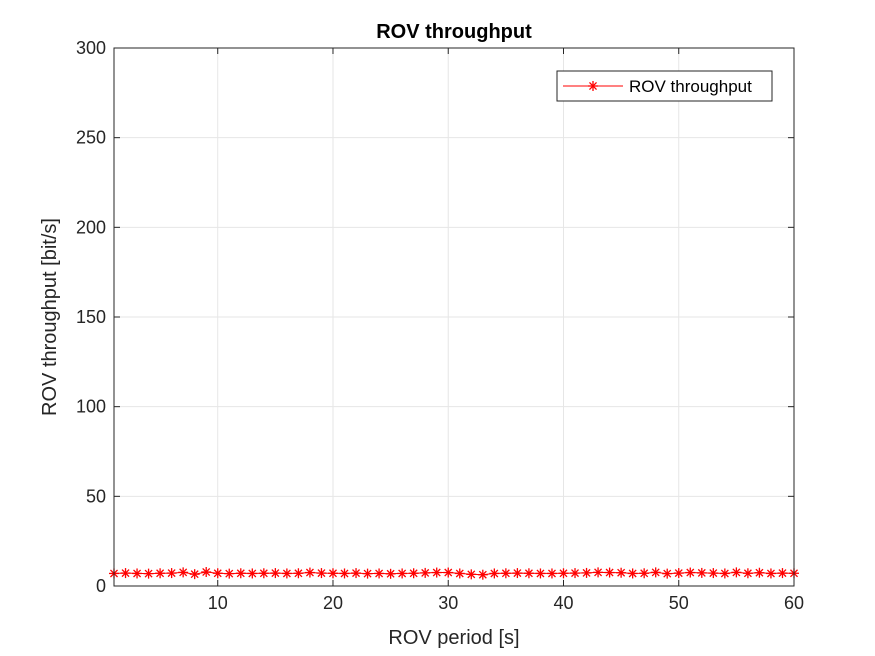 The width and height of the screenshot is (875, 656). Describe the element at coordinates (91, 48) in the screenshot. I see `y-tick-label: 300` at that location.